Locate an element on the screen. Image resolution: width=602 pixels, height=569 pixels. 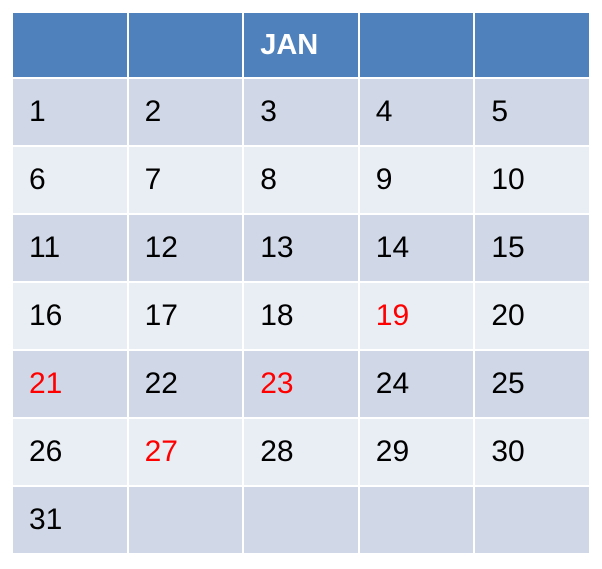
calendar-header-row: JAN is located at coordinates (301, 45).